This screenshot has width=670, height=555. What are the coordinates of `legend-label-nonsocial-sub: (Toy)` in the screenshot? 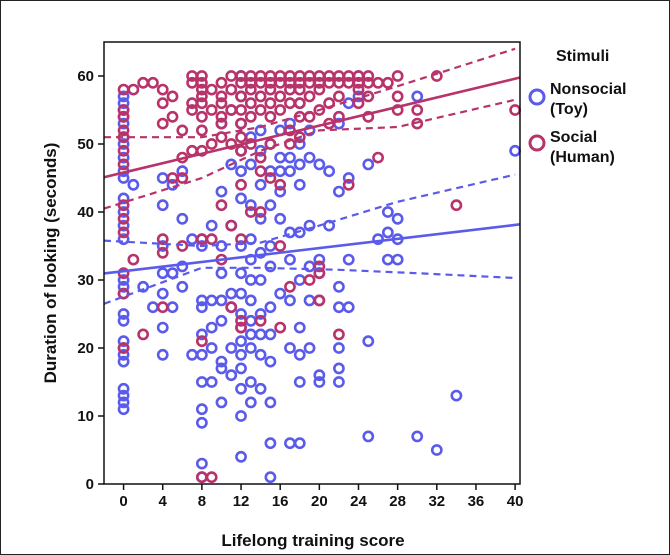 It's located at (569, 109).